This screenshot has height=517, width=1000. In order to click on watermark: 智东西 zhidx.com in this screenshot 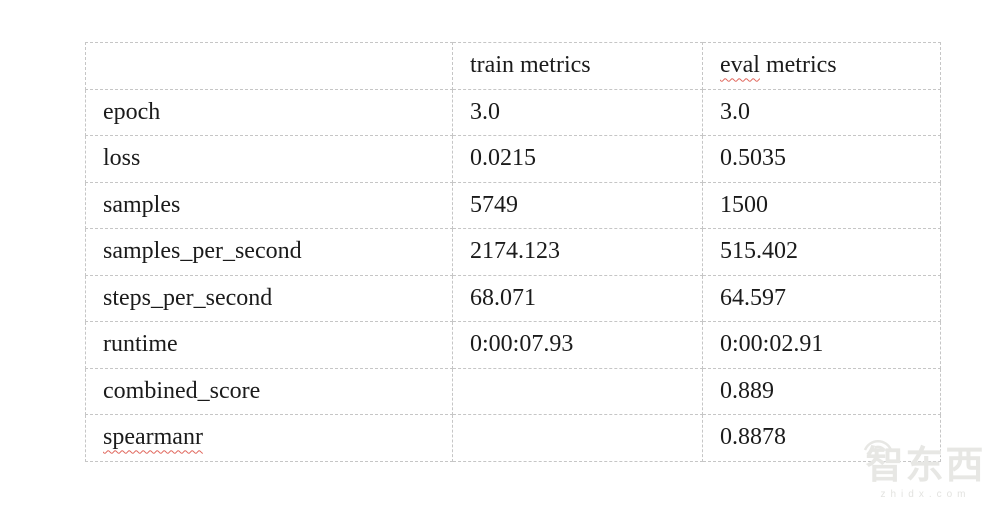, I will do `click(925, 469)`.